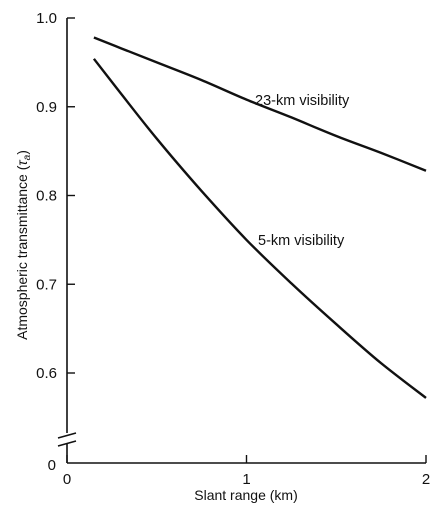 The image size is (445, 520). I want to click on y-ticks: 0.6 0.7 0.8 0.9 1.0, so click(55, 196).